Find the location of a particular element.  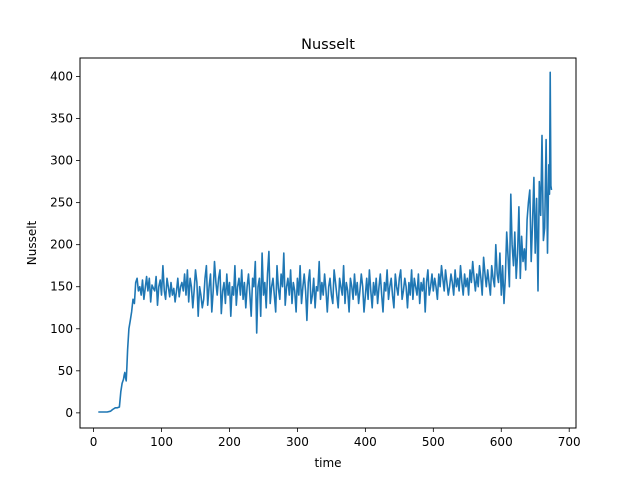

x-tick-label: 0 is located at coordinates (94, 442).